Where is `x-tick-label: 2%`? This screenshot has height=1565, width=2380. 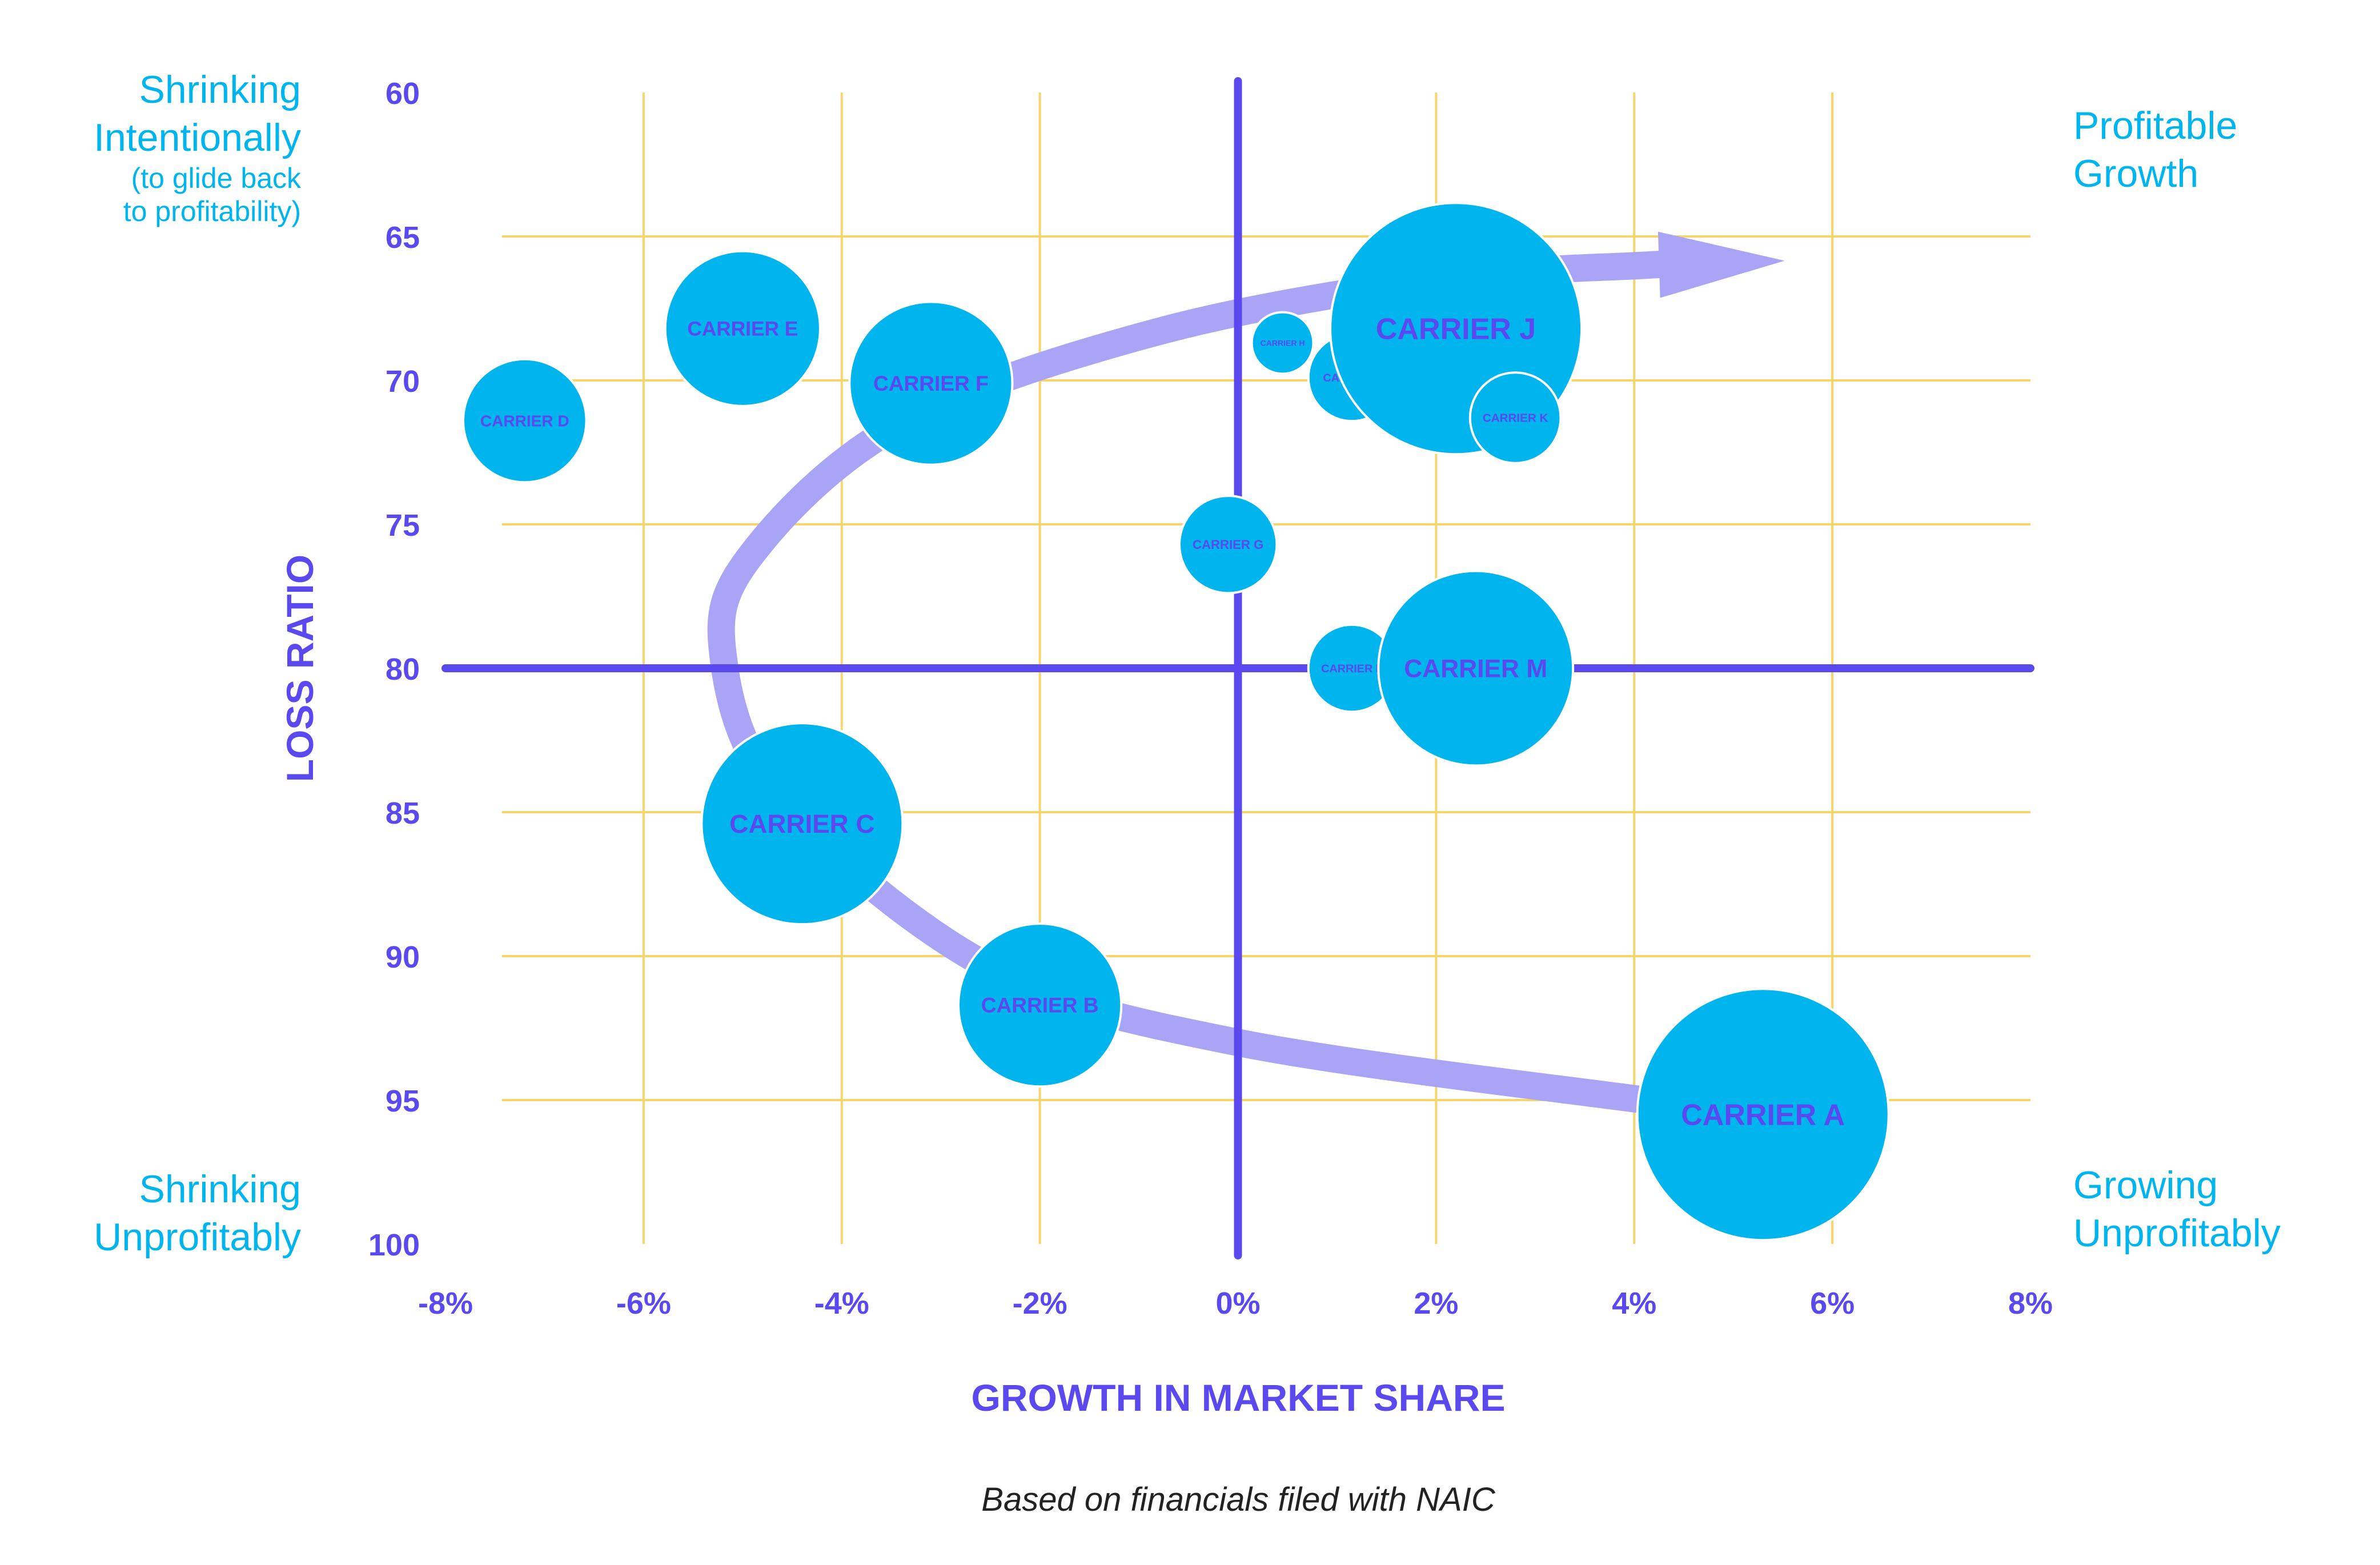 x-tick-label: 2% is located at coordinates (1436, 1304).